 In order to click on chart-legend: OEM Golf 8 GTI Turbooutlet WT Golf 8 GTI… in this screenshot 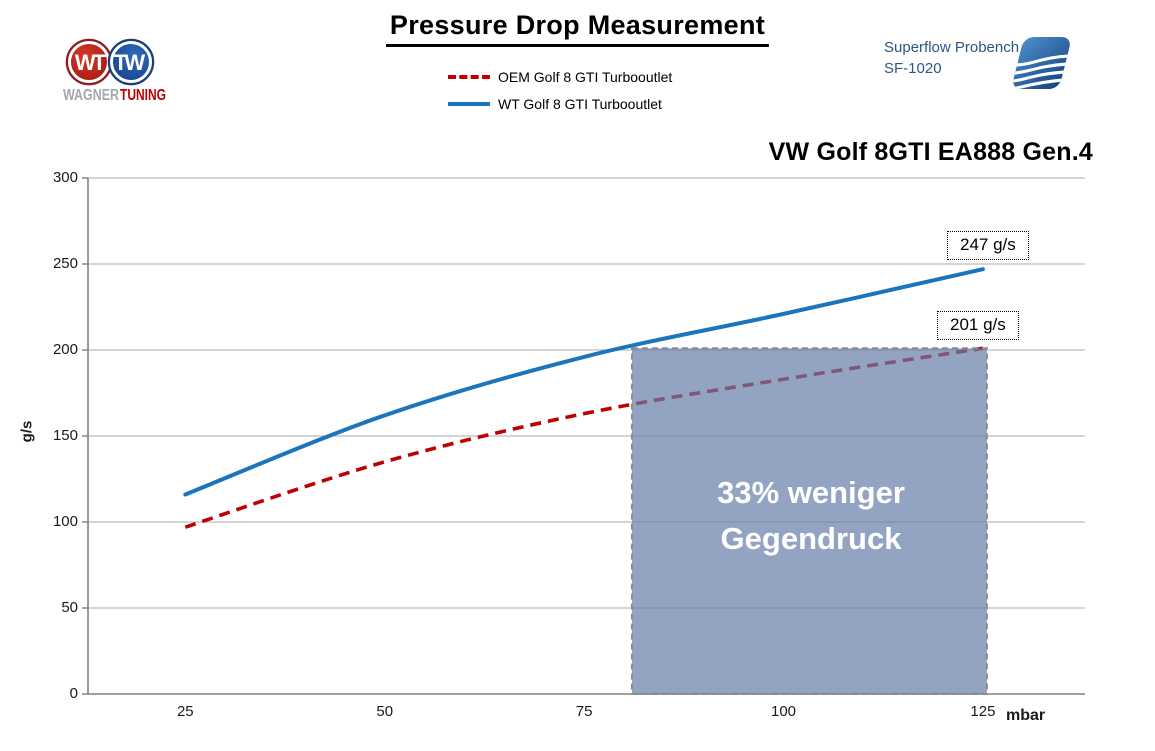, I will do `click(560, 90)`.